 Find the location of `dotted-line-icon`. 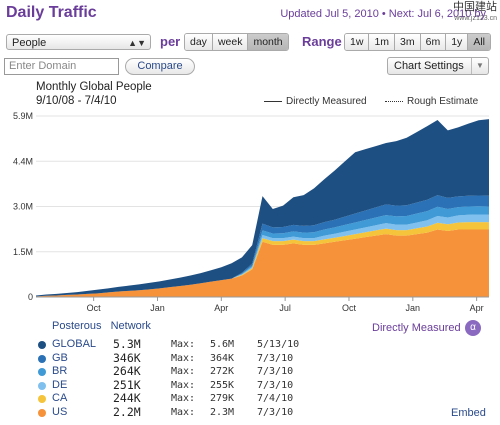

dotted-line-icon is located at coordinates (394, 101).